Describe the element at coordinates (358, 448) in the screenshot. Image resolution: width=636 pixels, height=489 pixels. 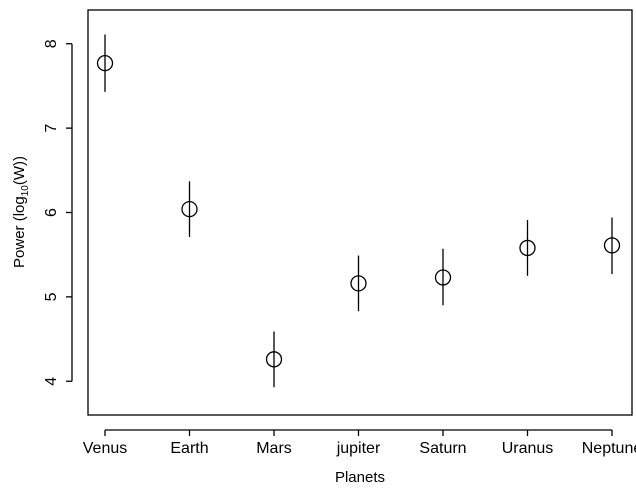
I see `x-tick-label: jupiter` at that location.